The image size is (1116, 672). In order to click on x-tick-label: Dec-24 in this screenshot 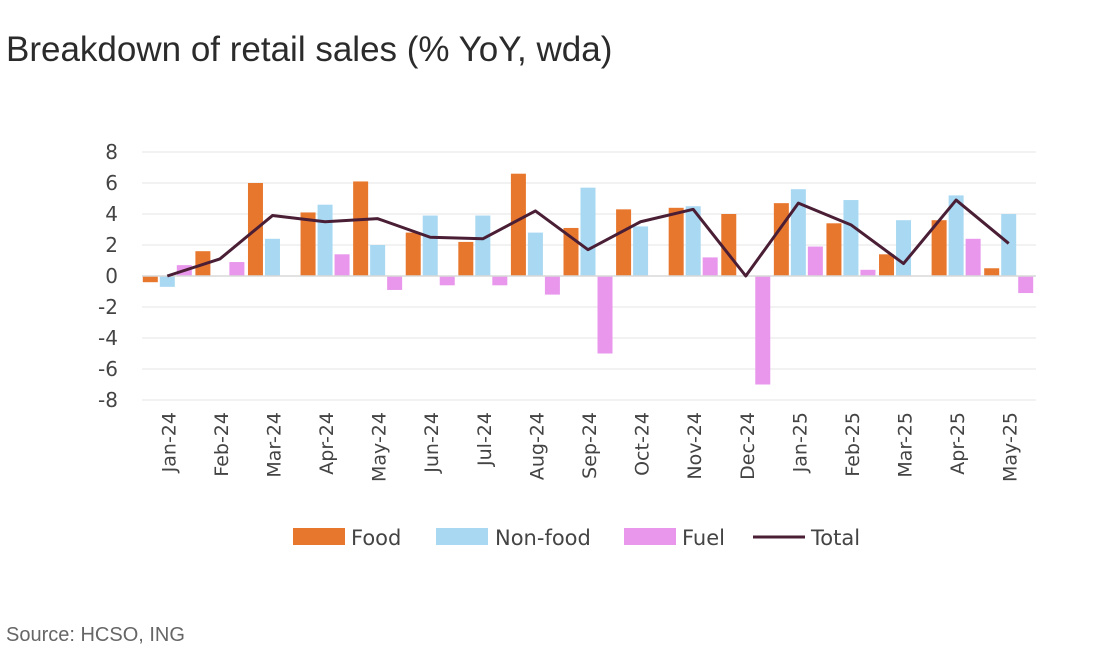, I will do `click(748, 446)`.